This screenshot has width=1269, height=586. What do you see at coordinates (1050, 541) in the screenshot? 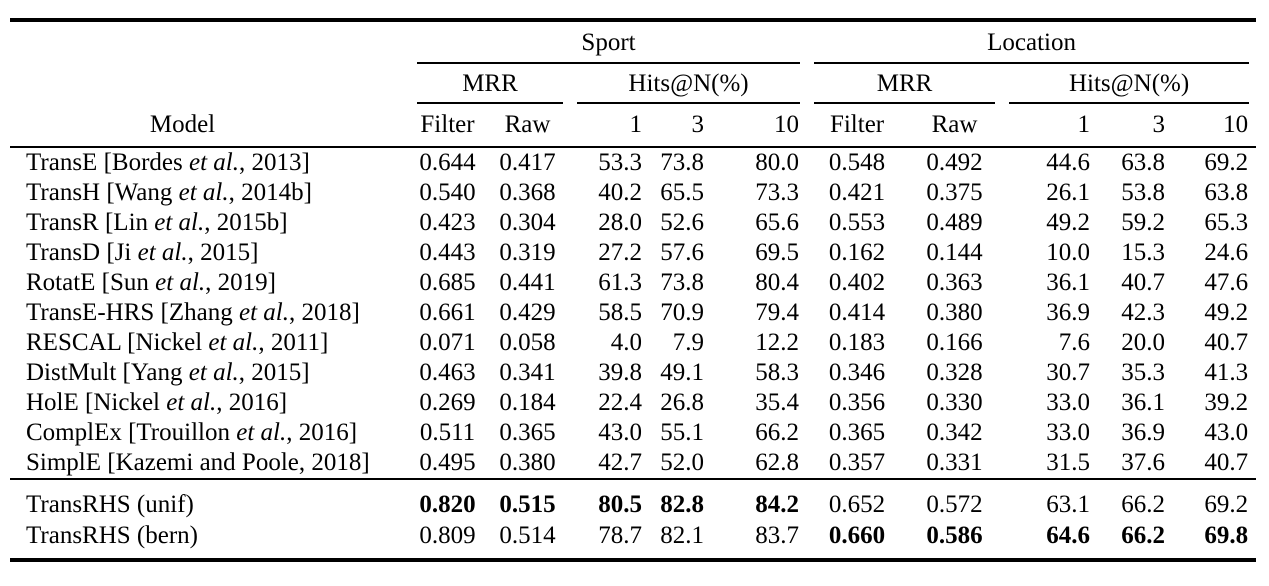
I see `value-cell: 64.6` at bounding box center [1050, 541].